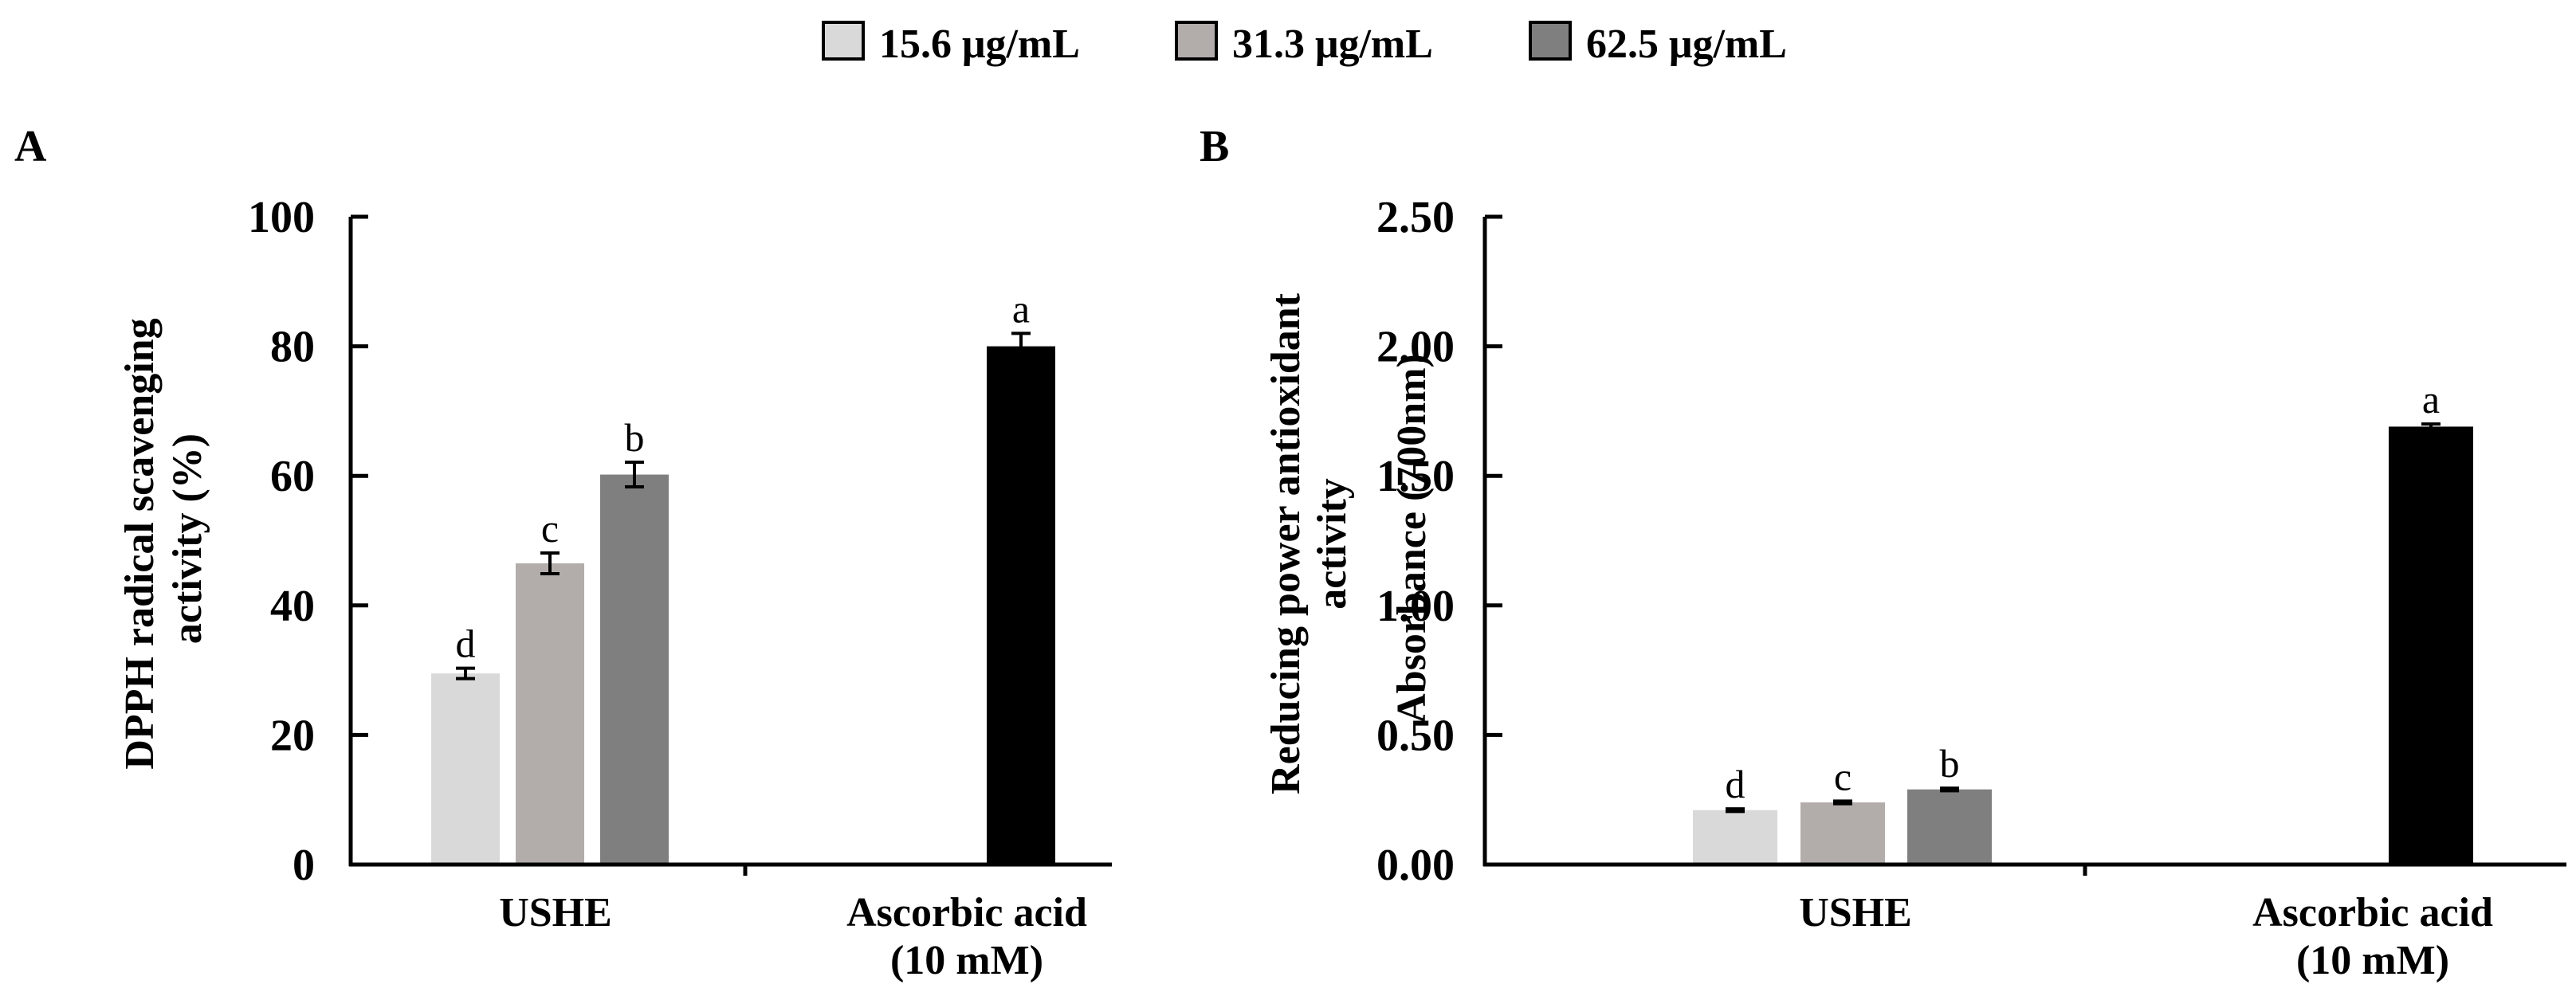 The image size is (2576, 1004). Describe the element at coordinates (1735, 784) in the screenshot. I see `significance-letter-b-1: d` at that location.